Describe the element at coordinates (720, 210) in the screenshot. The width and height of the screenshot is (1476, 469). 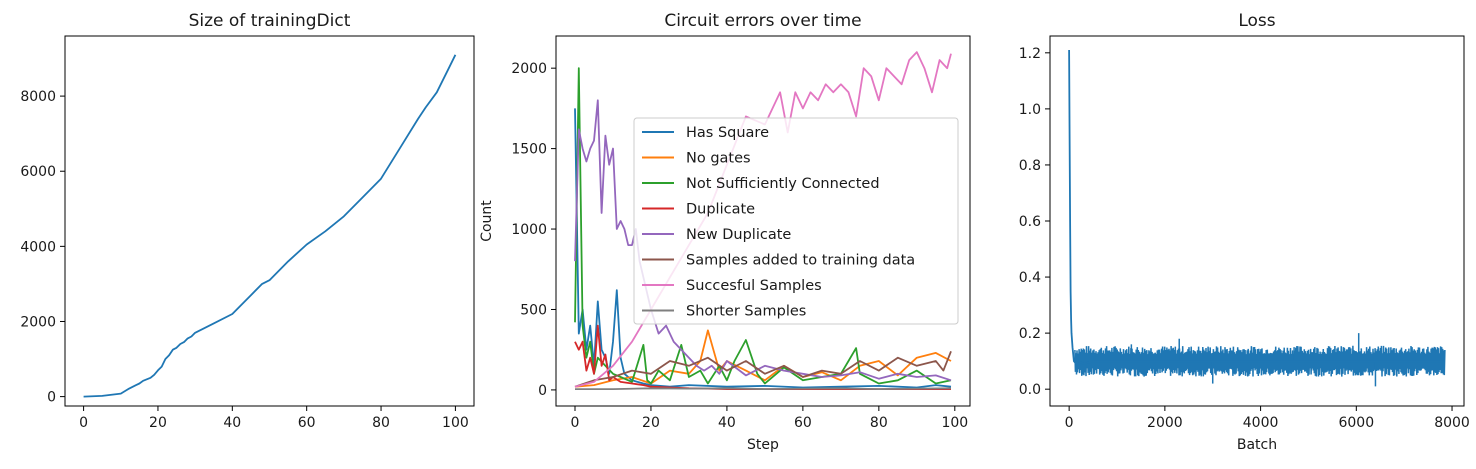
I see `legend-label: Duplicate` at that location.